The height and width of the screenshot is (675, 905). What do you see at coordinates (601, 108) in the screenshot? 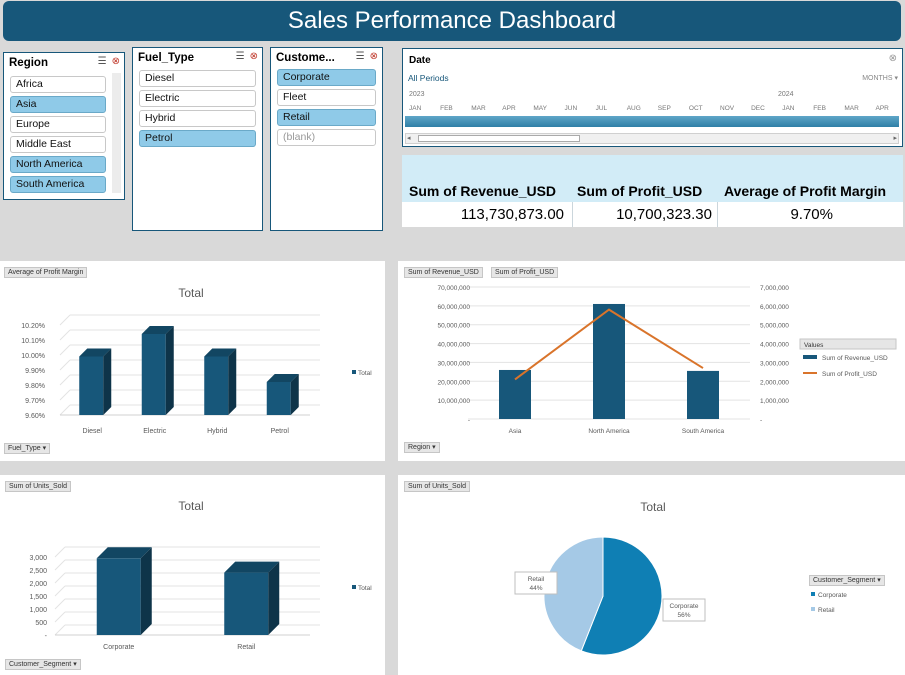
I see `timeline-month-label: JUL` at bounding box center [601, 108].